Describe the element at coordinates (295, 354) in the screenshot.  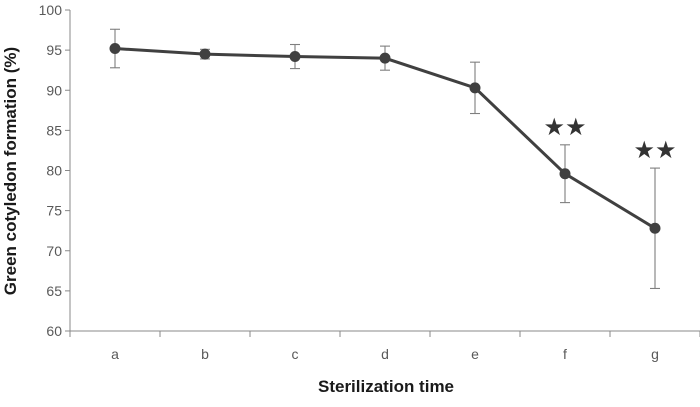
I see `x-tick-label: c` at that location.